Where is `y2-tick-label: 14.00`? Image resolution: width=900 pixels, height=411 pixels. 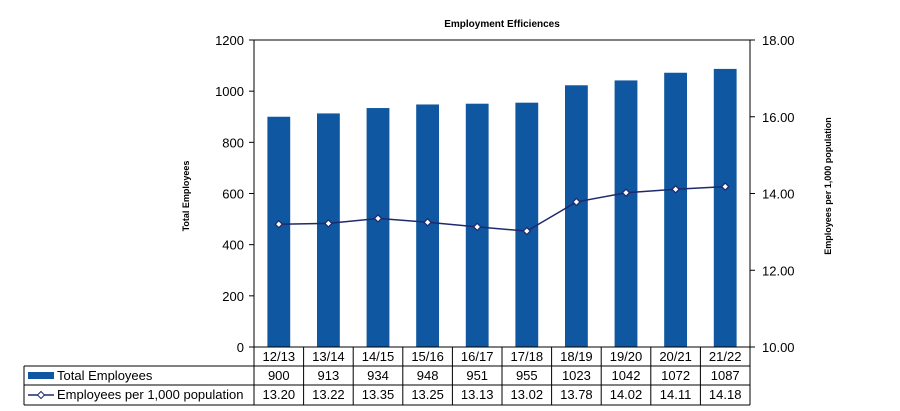
y2-tick-label: 14.00 is located at coordinates (778, 194).